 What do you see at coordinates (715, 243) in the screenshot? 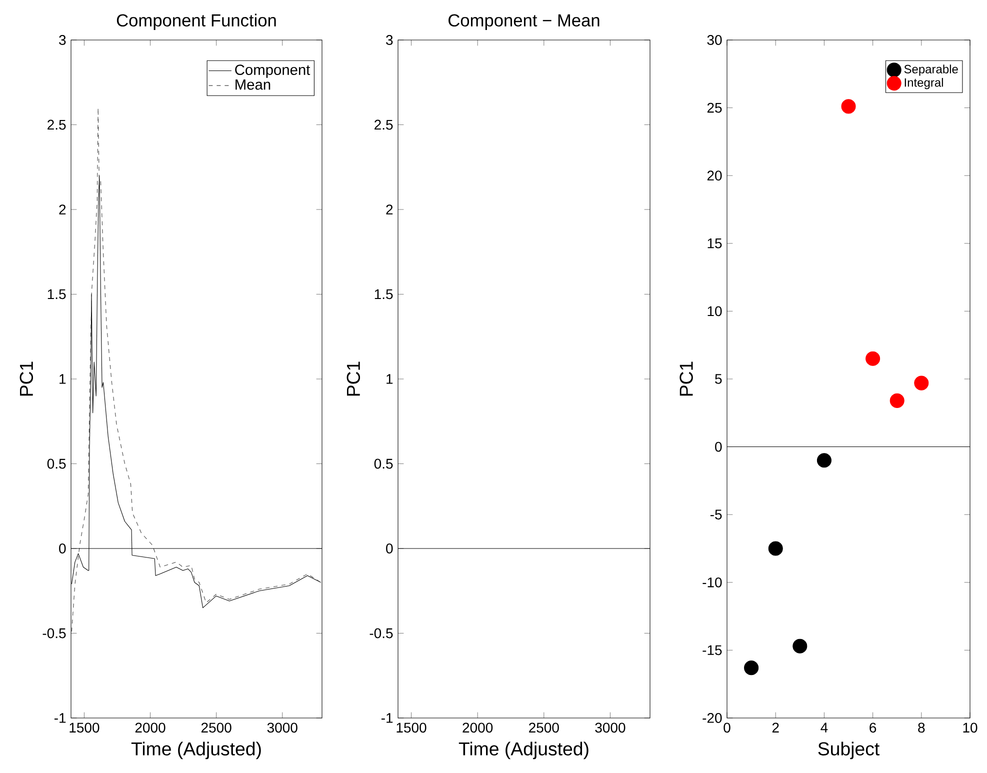
I see `y-tick-label: 15` at bounding box center [715, 243].